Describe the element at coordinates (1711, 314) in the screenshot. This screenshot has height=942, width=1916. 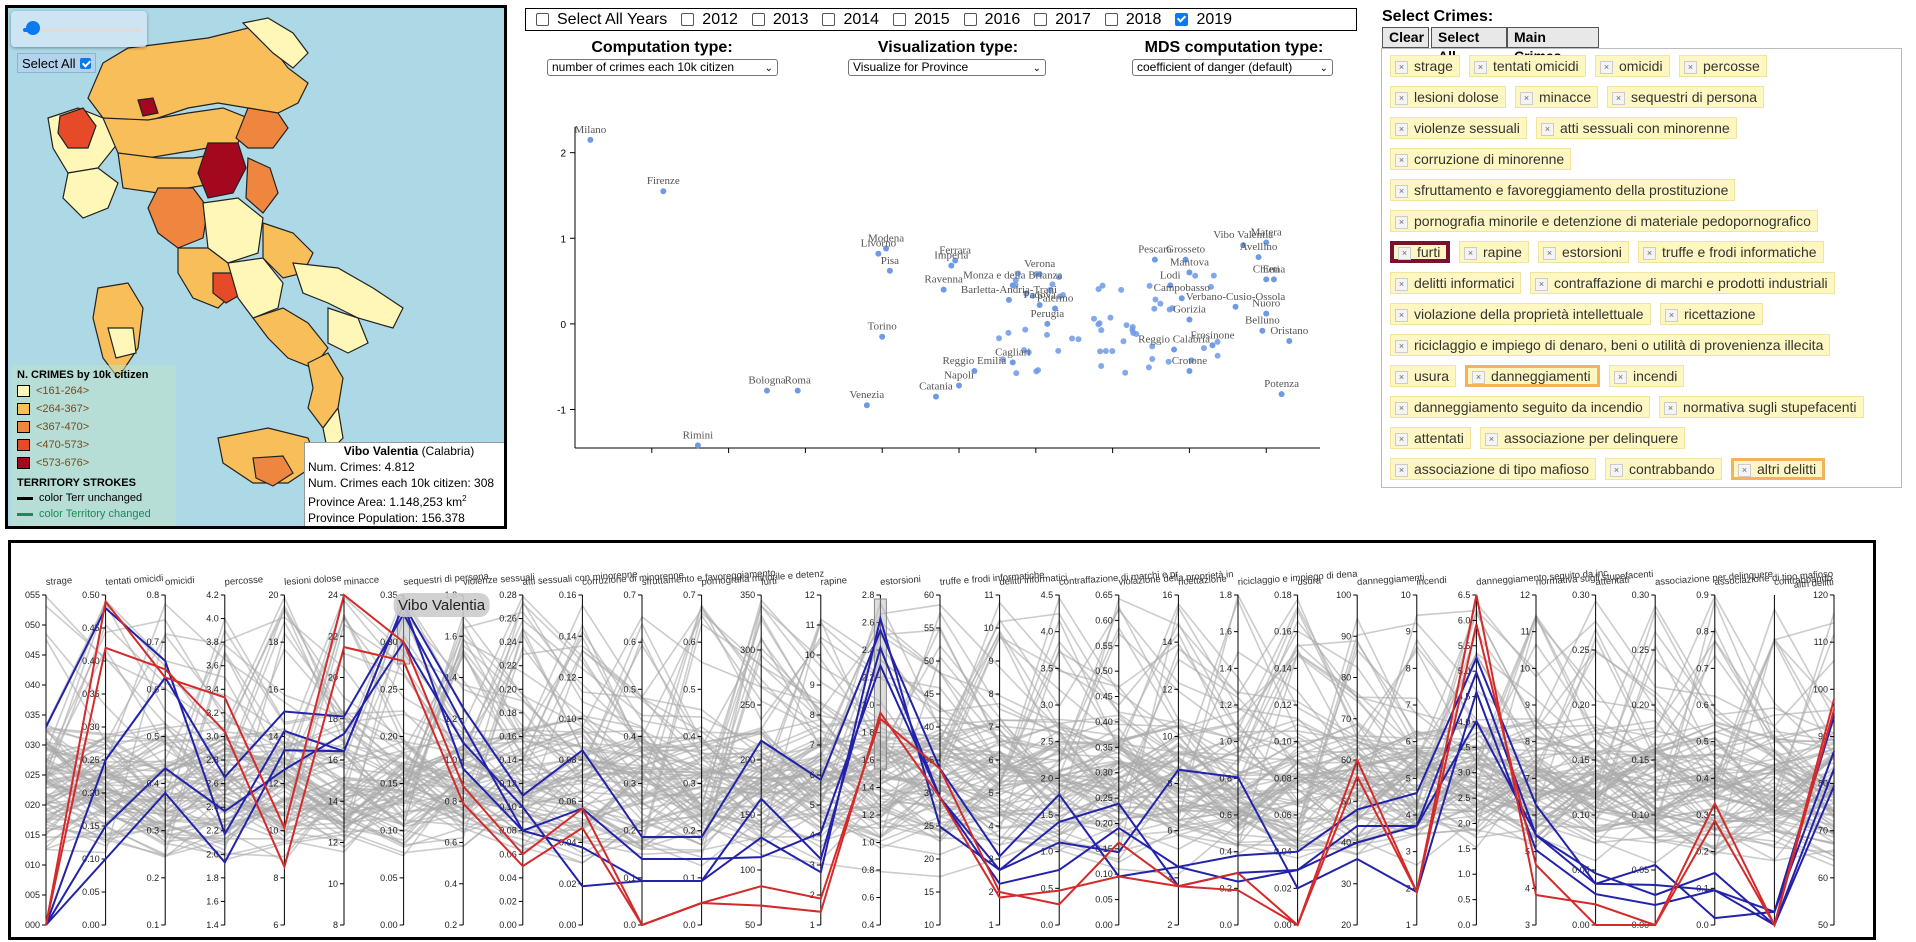
I see `crime-chip: × ricettazione` at that location.